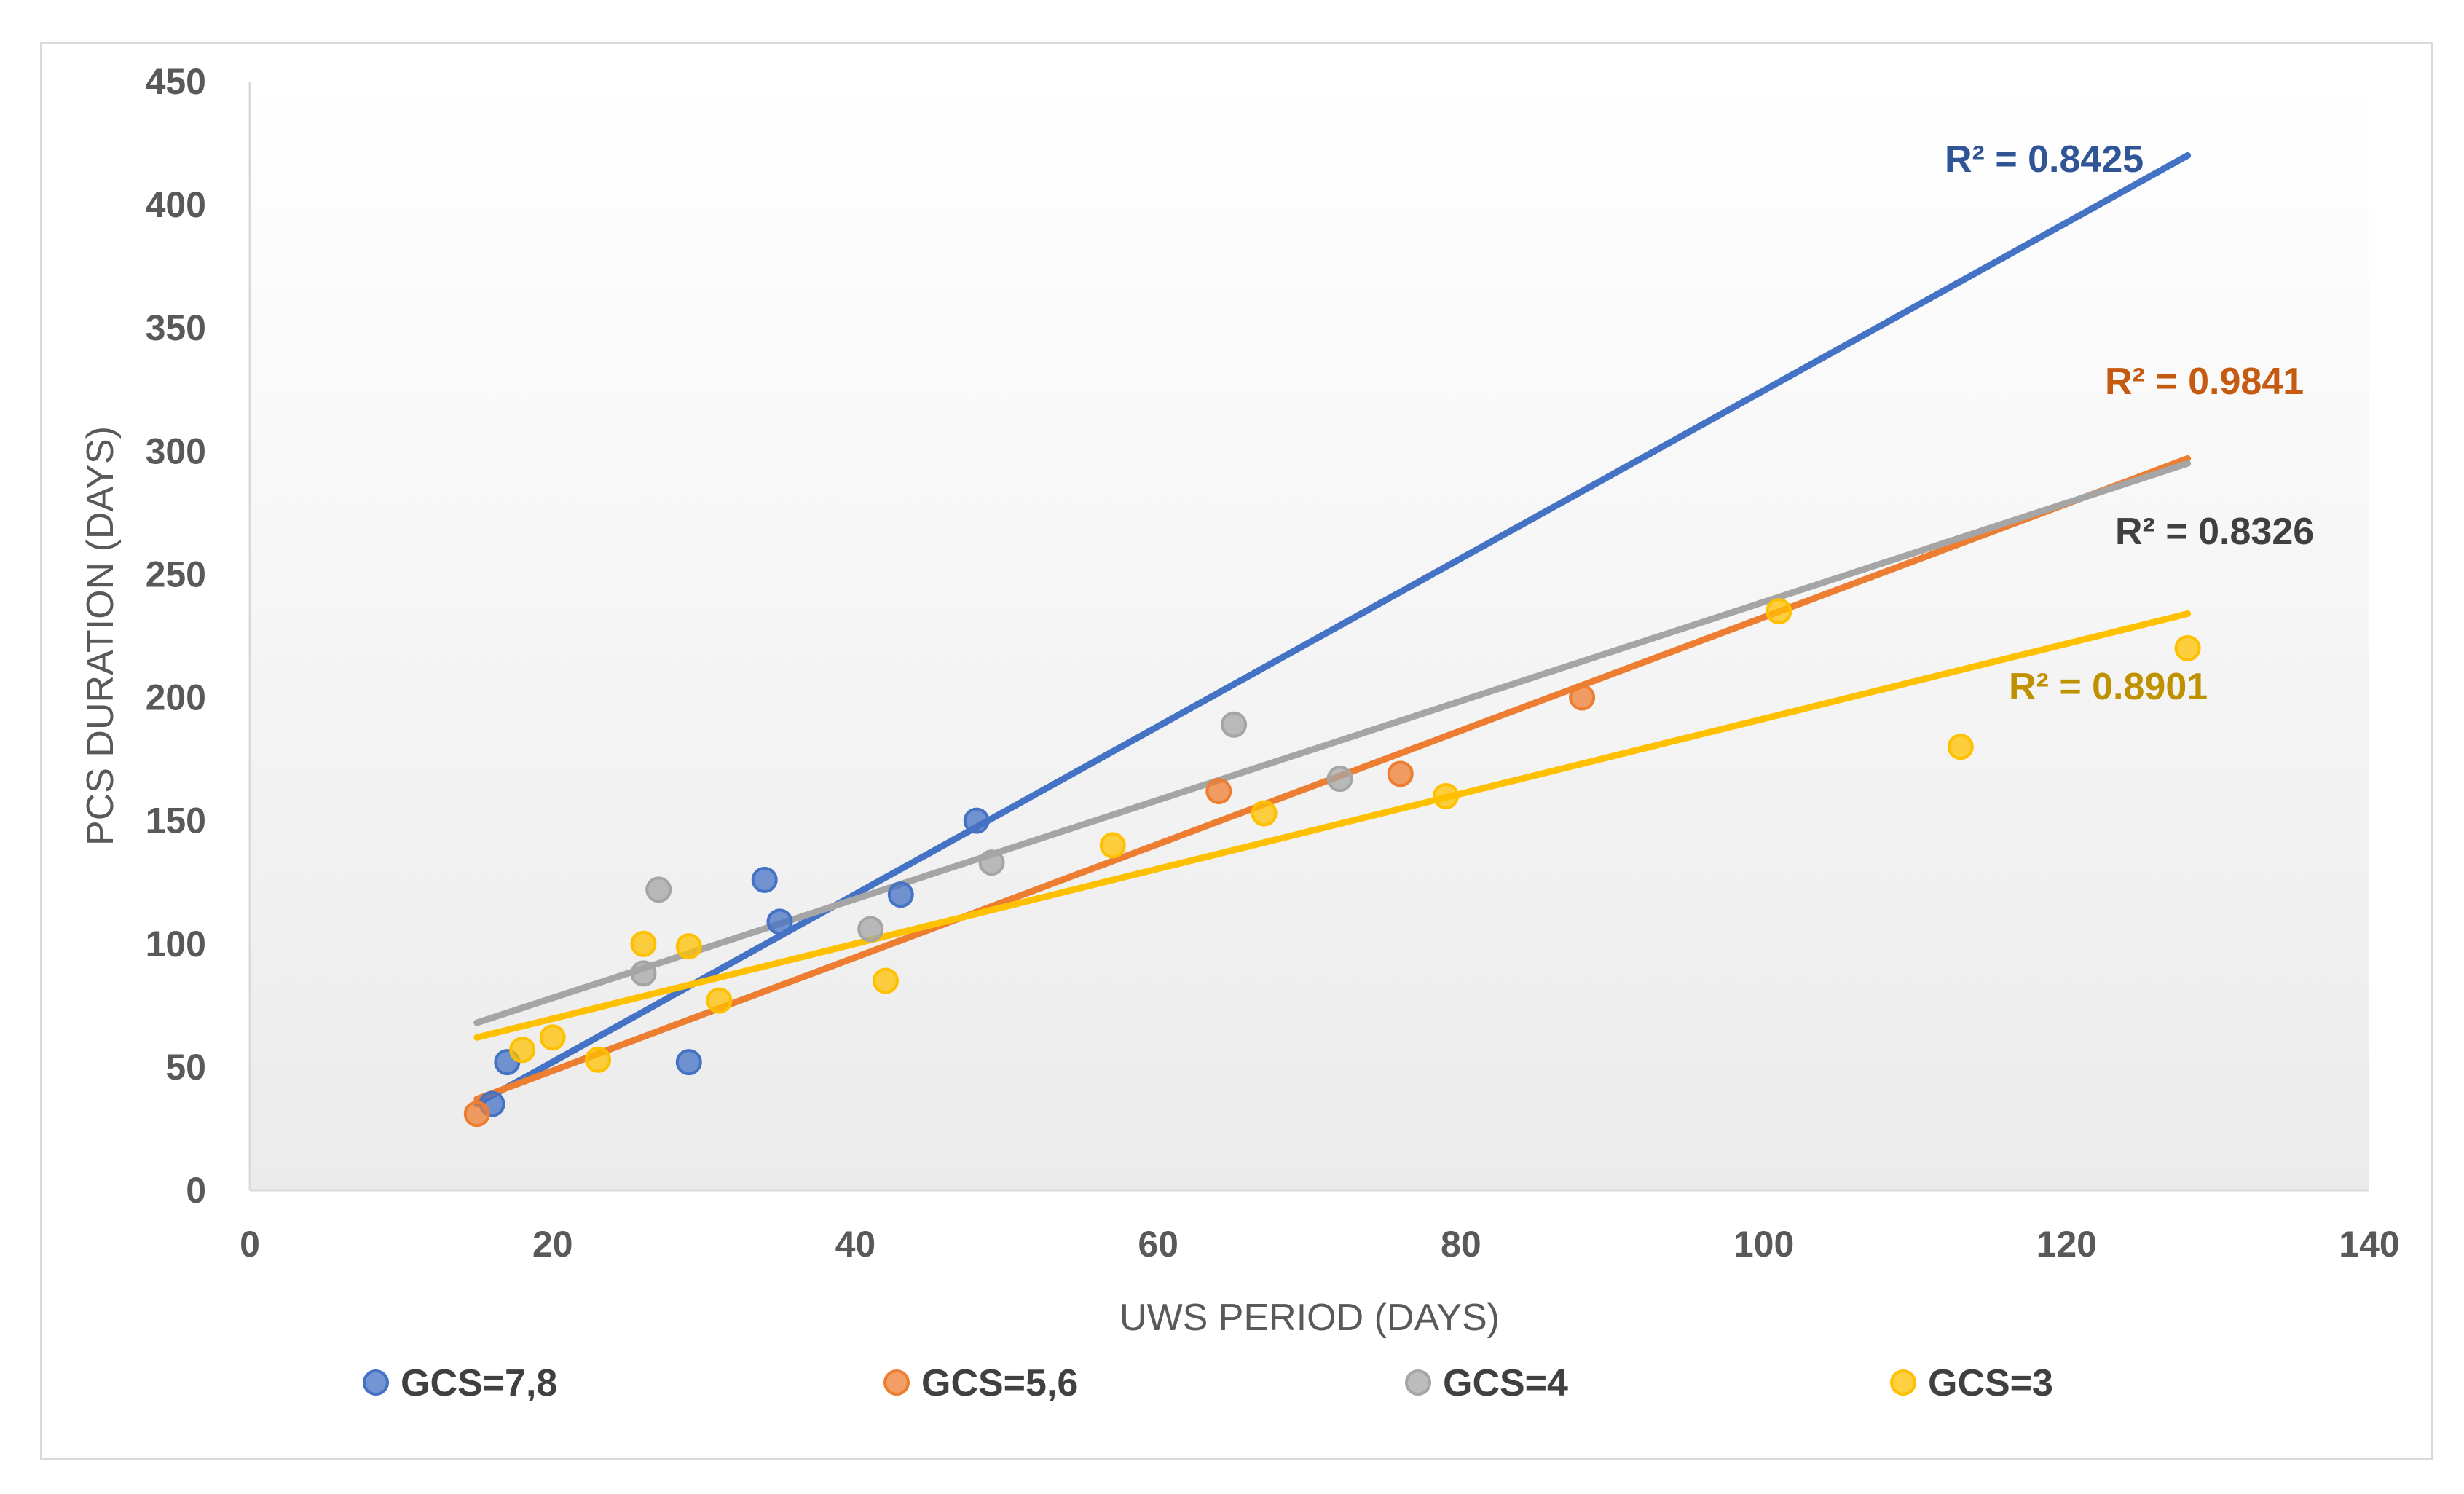 This screenshot has width=2464, height=1494. Describe the element at coordinates (176, 204) in the screenshot. I see `y-tick-label: 400` at that location.